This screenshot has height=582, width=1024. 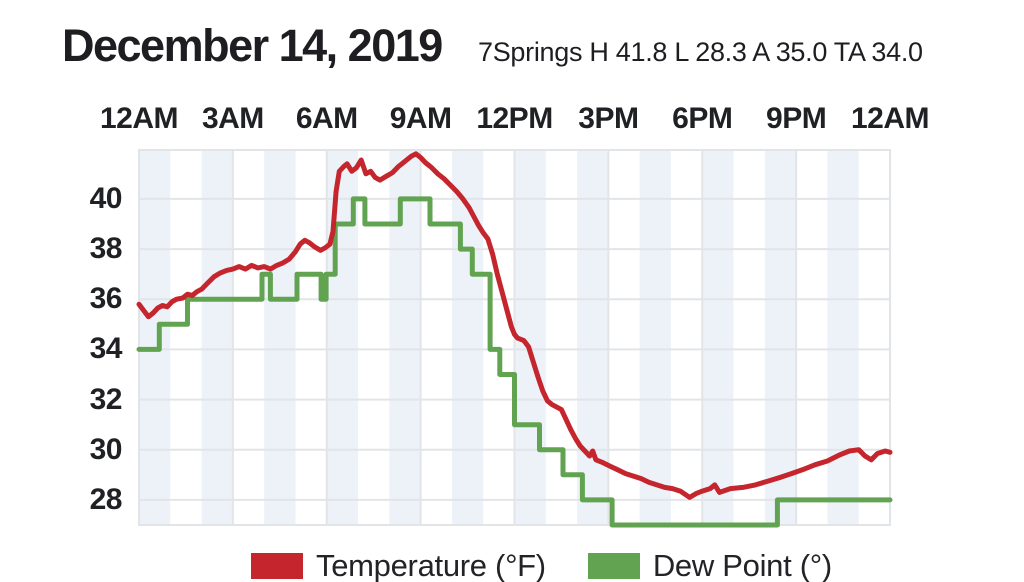 What do you see at coordinates (702, 118) in the screenshot?
I see `x-axis-label: 6PM` at bounding box center [702, 118].